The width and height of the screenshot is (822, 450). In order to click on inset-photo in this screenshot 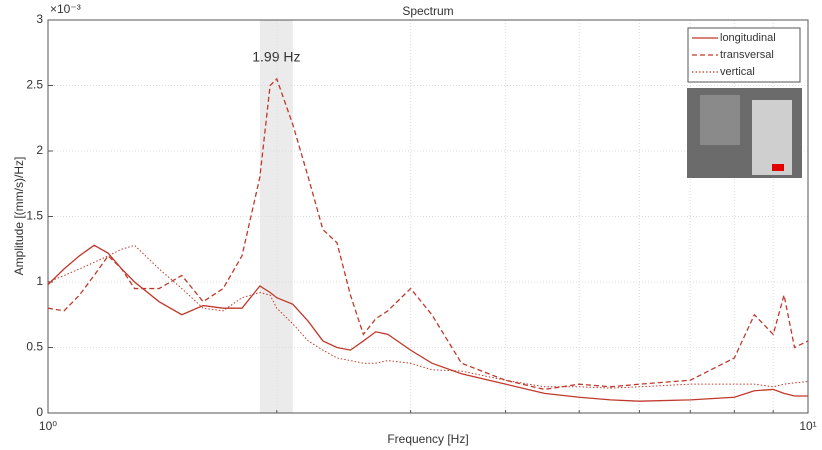, I will do `click(744, 133)`.